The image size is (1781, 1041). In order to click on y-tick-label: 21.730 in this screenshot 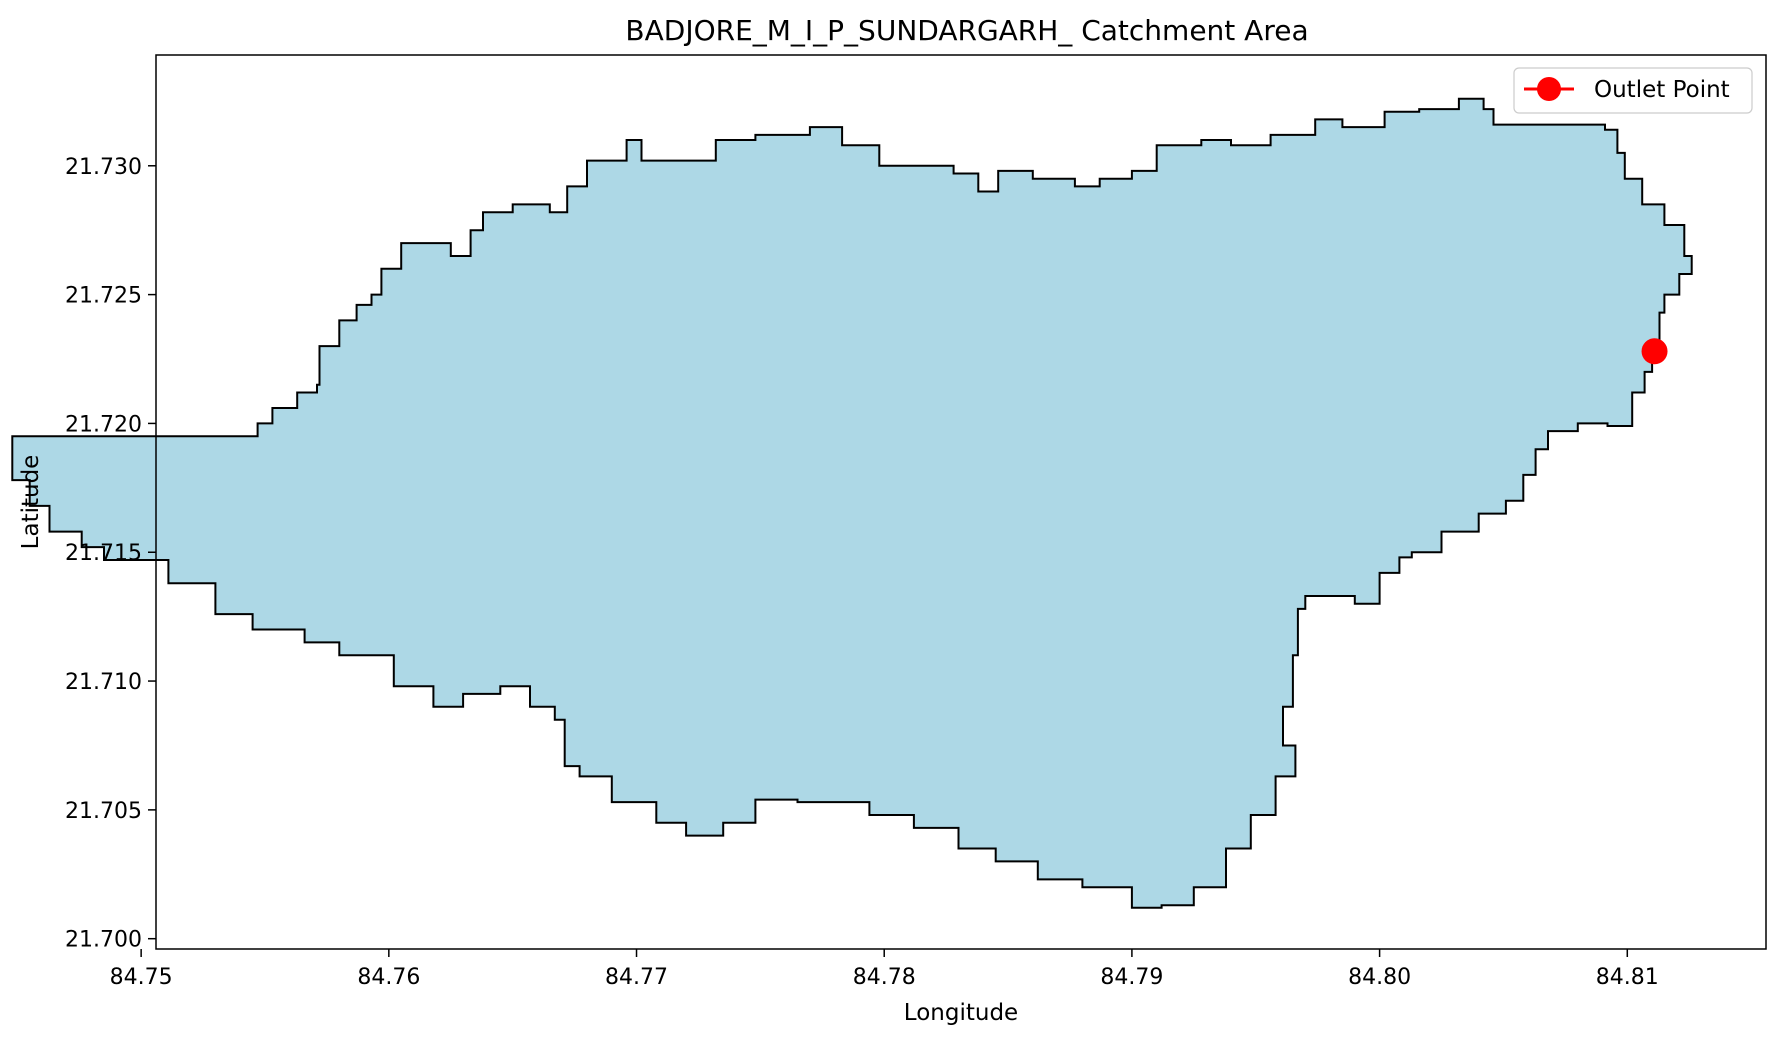, I will do `click(103, 167)`.